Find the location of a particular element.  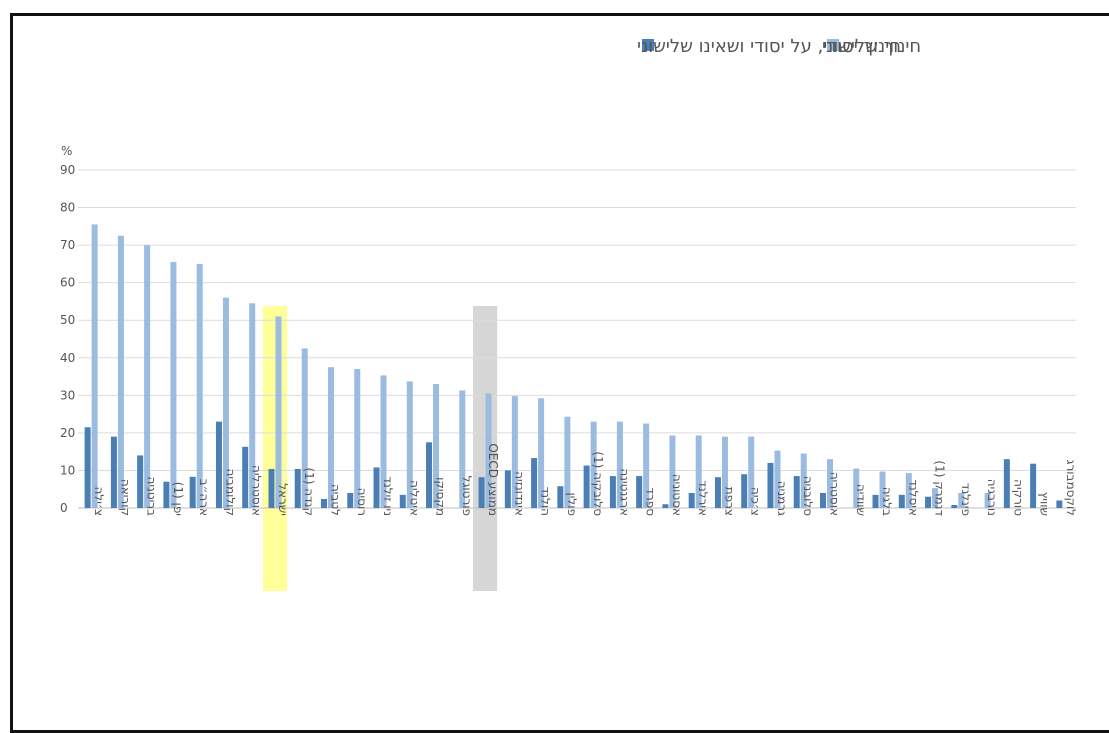

x-category-label: בריטניה is located at coordinates (152, 496).